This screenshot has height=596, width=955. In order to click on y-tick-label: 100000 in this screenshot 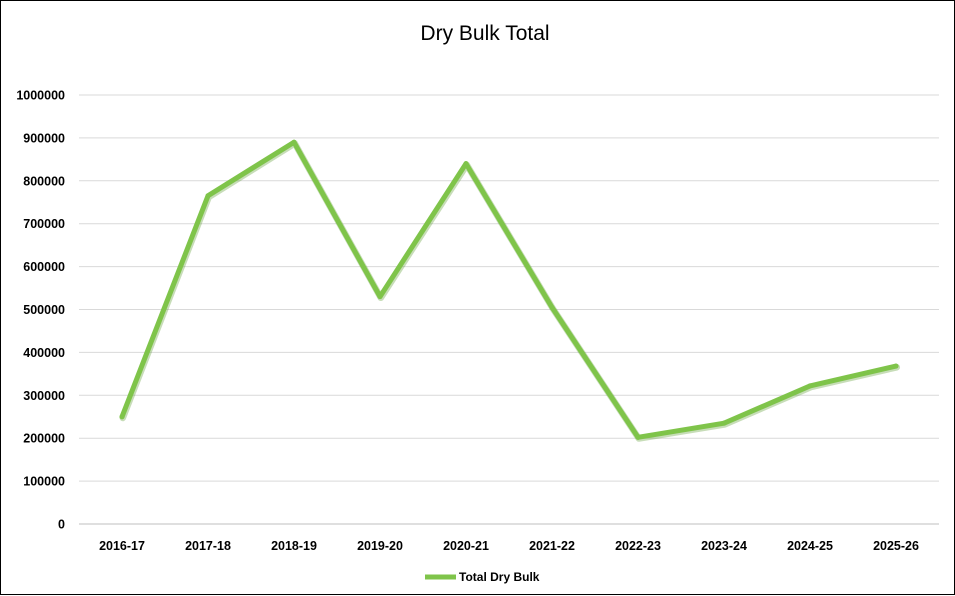, I will do `click(44, 482)`.